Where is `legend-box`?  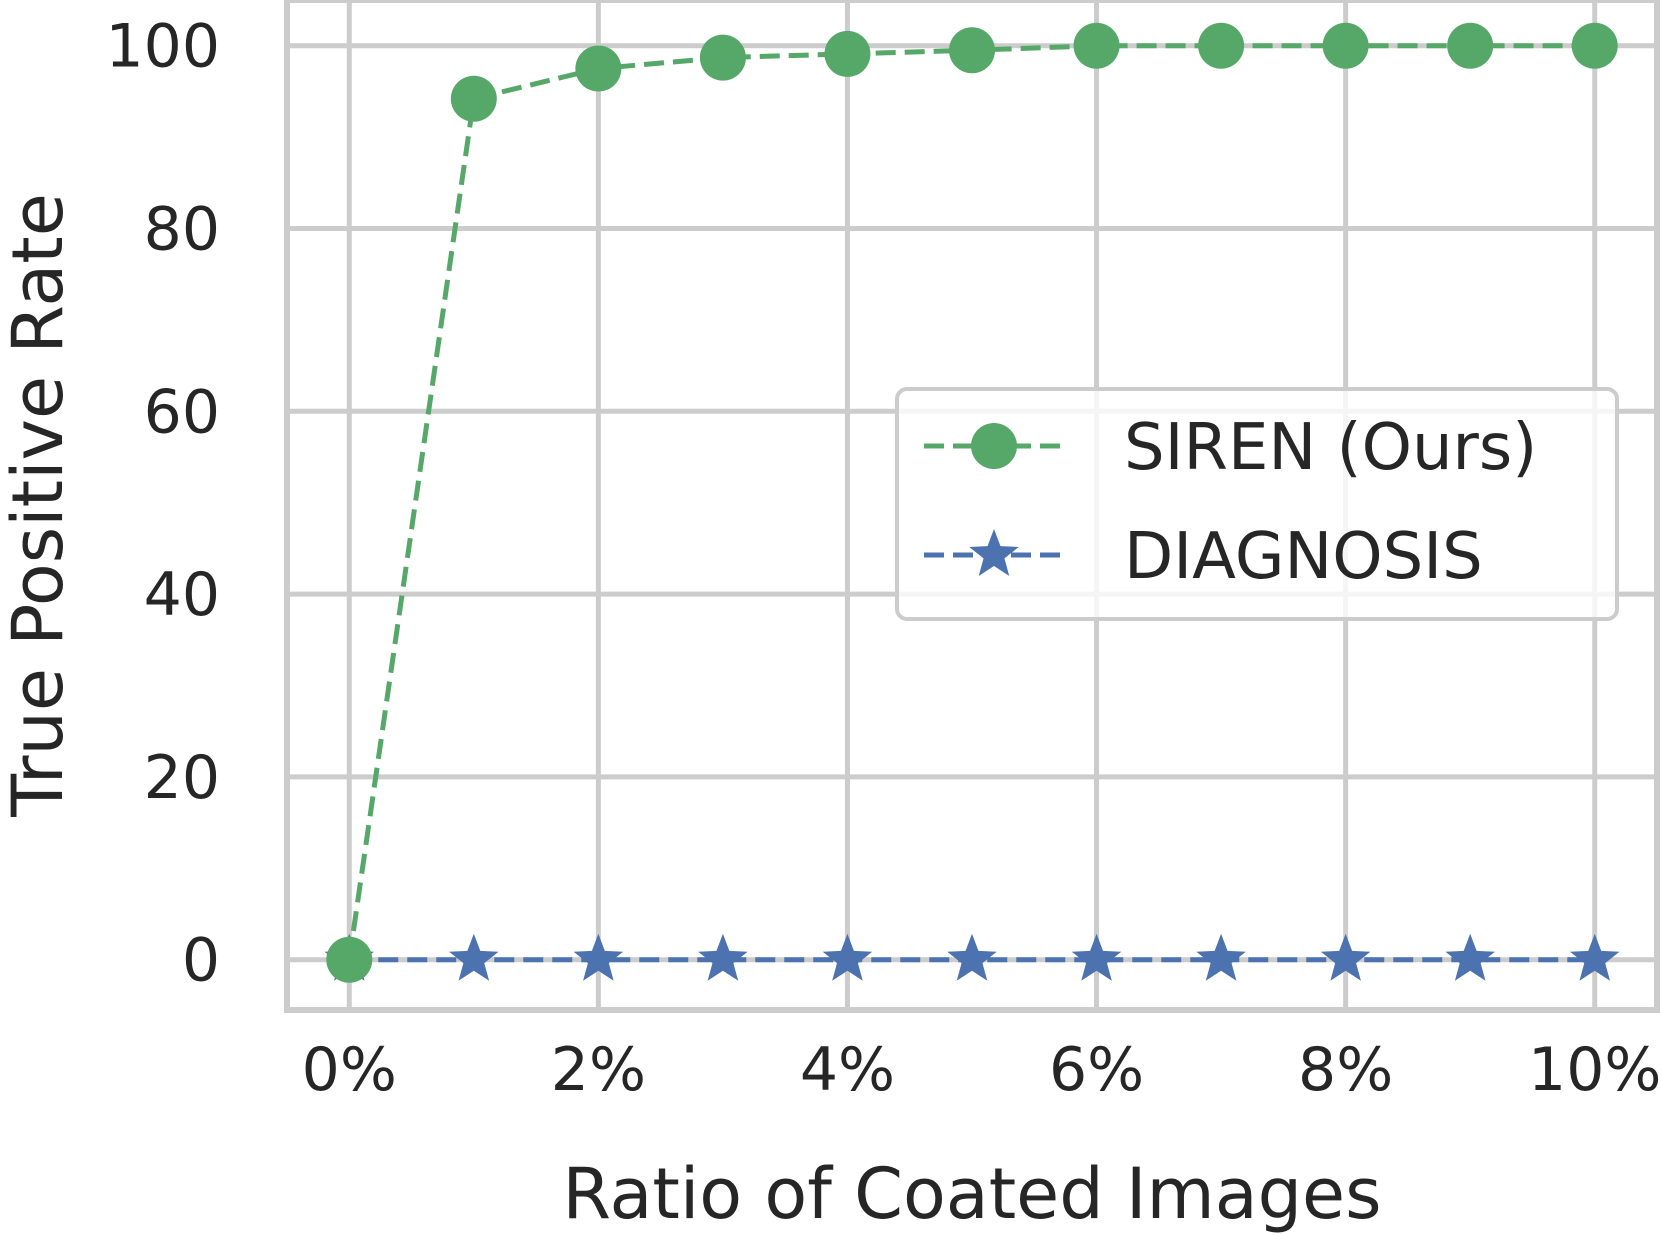
legend-box is located at coordinates (1257, 504).